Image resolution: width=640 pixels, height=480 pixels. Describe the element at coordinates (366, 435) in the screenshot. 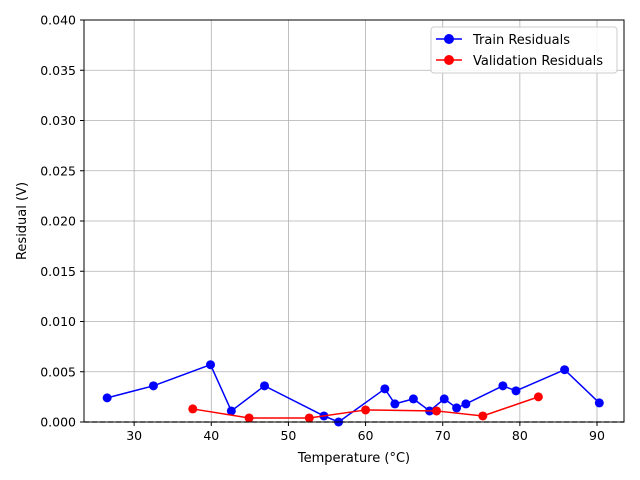

I see `x-tick-label: 60` at that location.